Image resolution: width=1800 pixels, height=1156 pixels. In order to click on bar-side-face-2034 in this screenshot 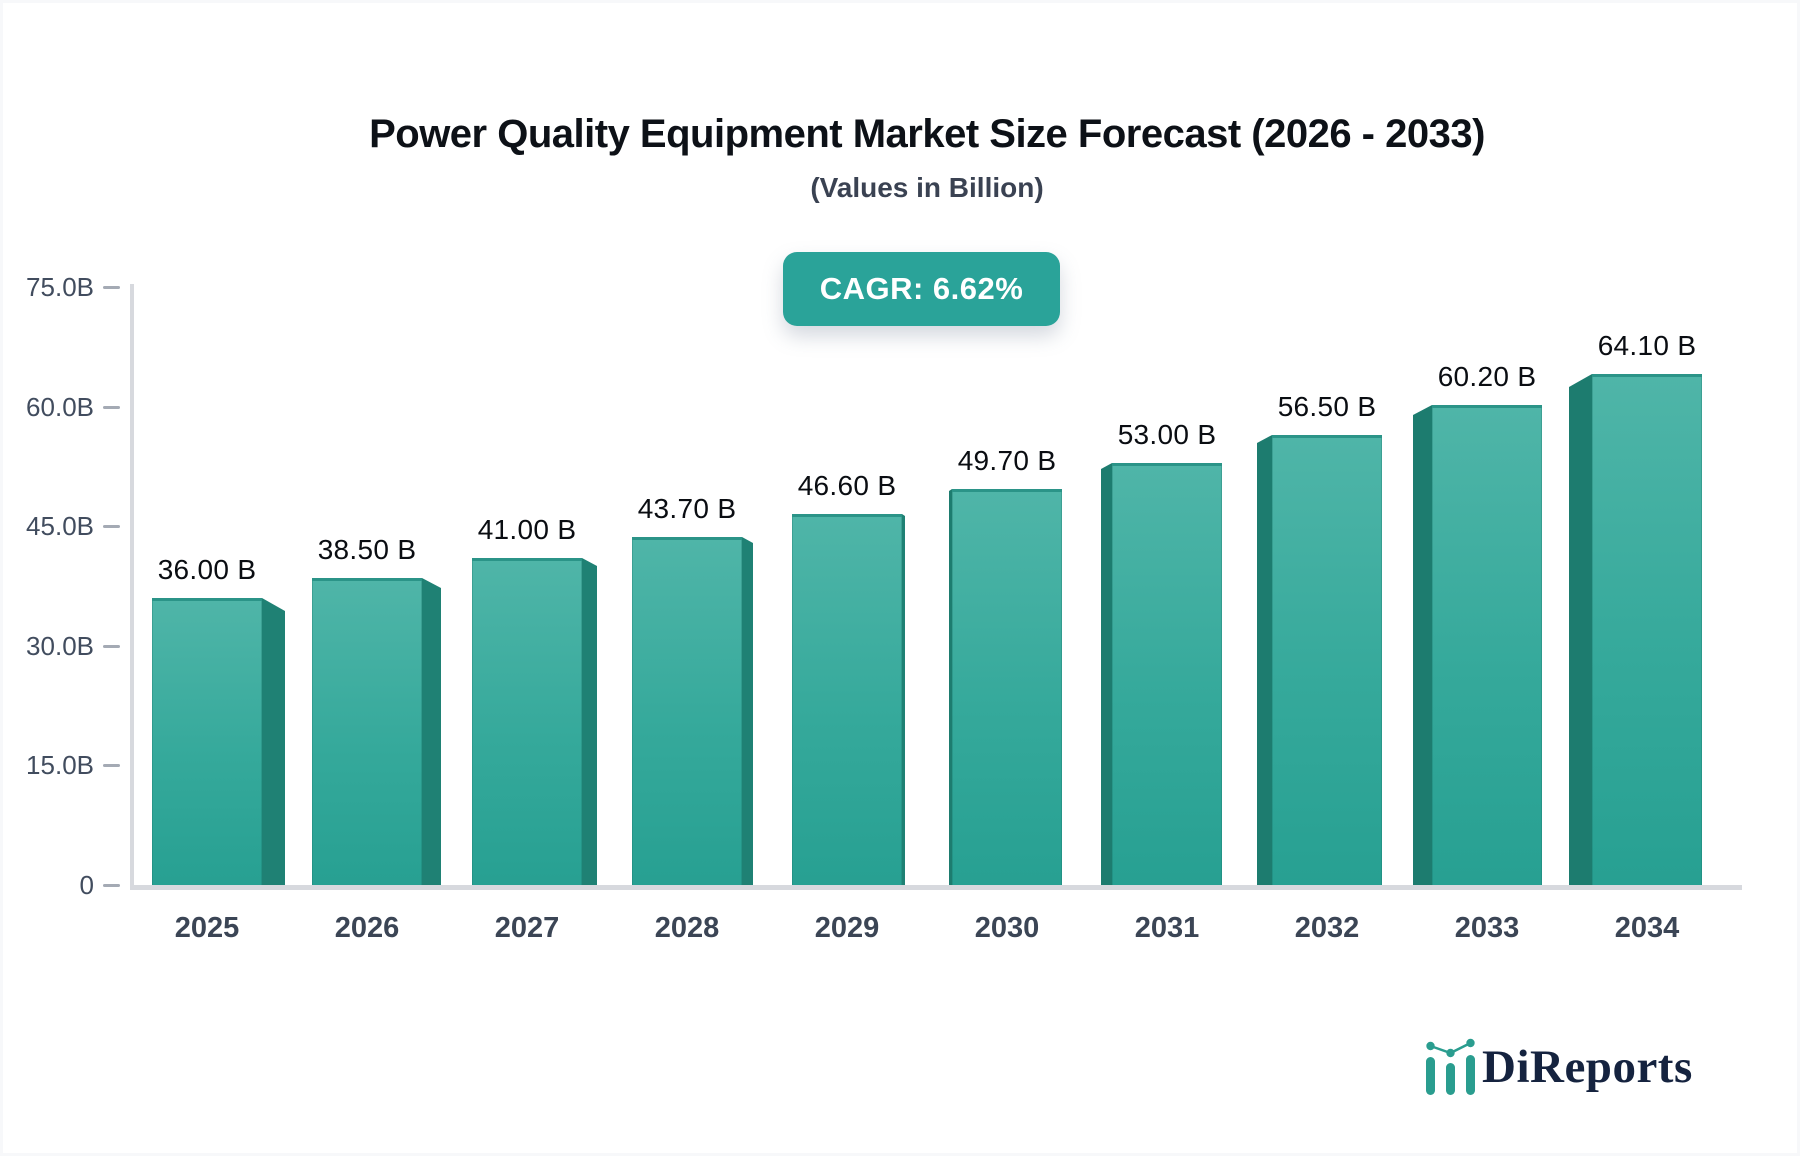, I will do `click(1580, 629)`.